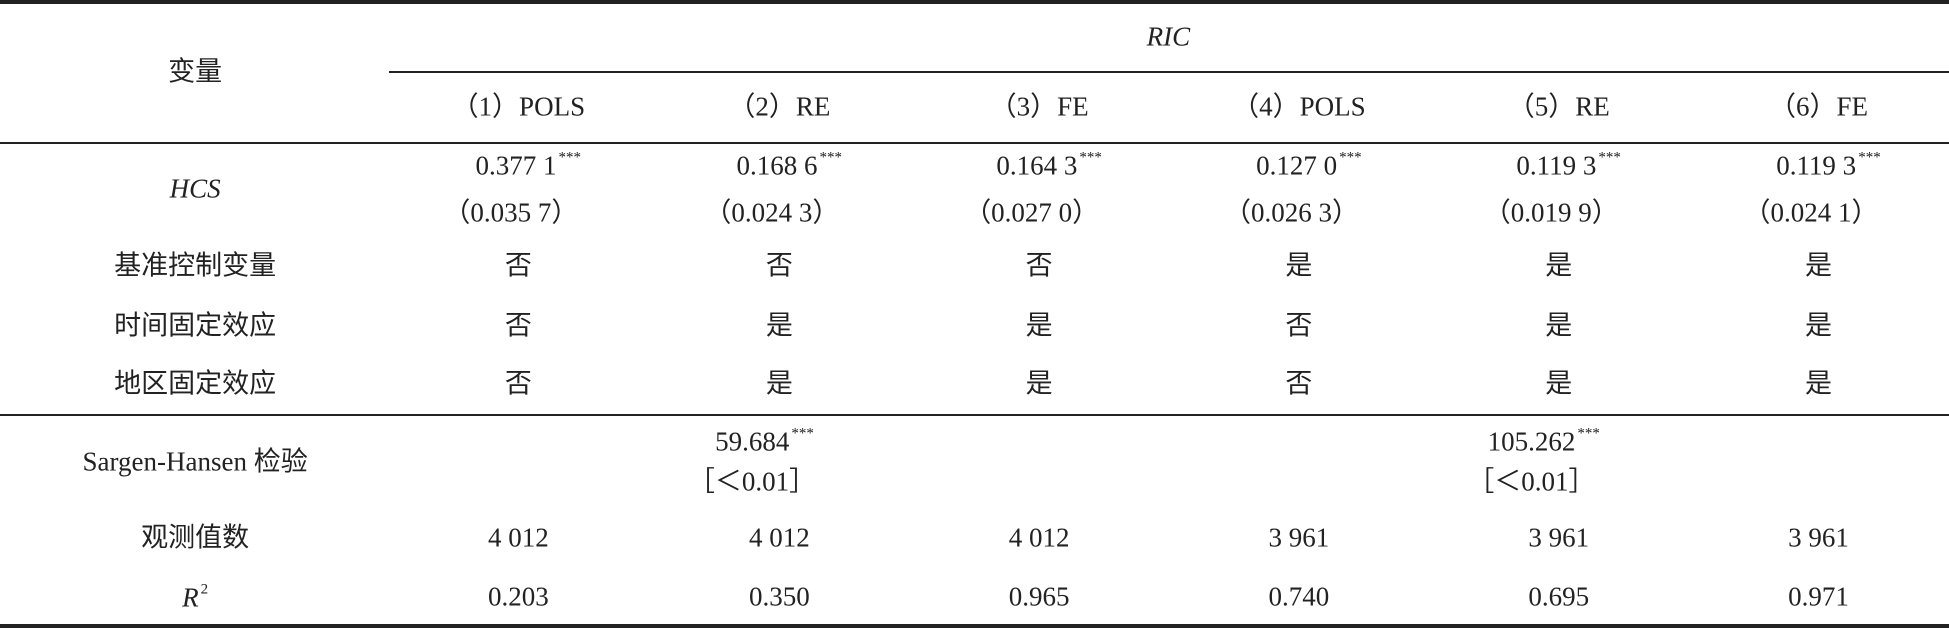 The height and width of the screenshot is (629, 1949). Describe the element at coordinates (1551, 212) in the screenshot. I see `standard-error: （0.019 9）` at that location.